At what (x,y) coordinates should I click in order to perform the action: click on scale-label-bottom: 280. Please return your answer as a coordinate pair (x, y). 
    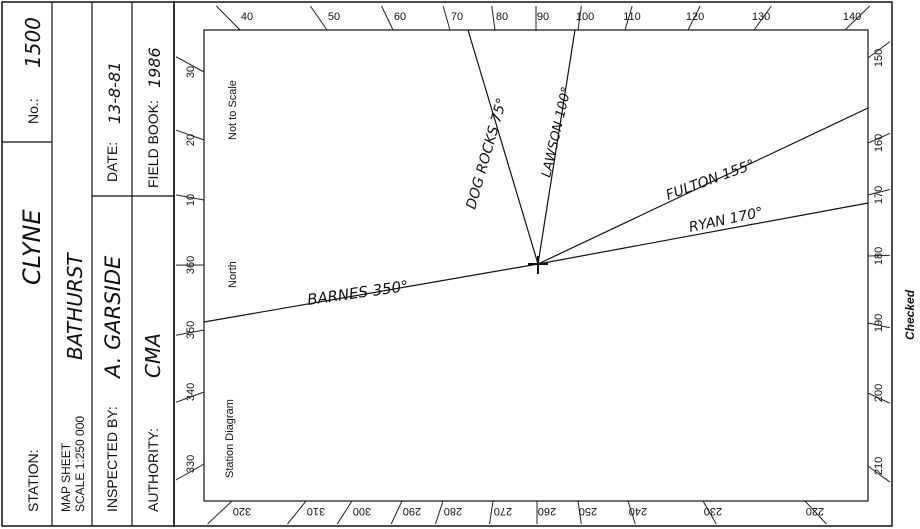
    Looking at the image, I should click on (453, 511).